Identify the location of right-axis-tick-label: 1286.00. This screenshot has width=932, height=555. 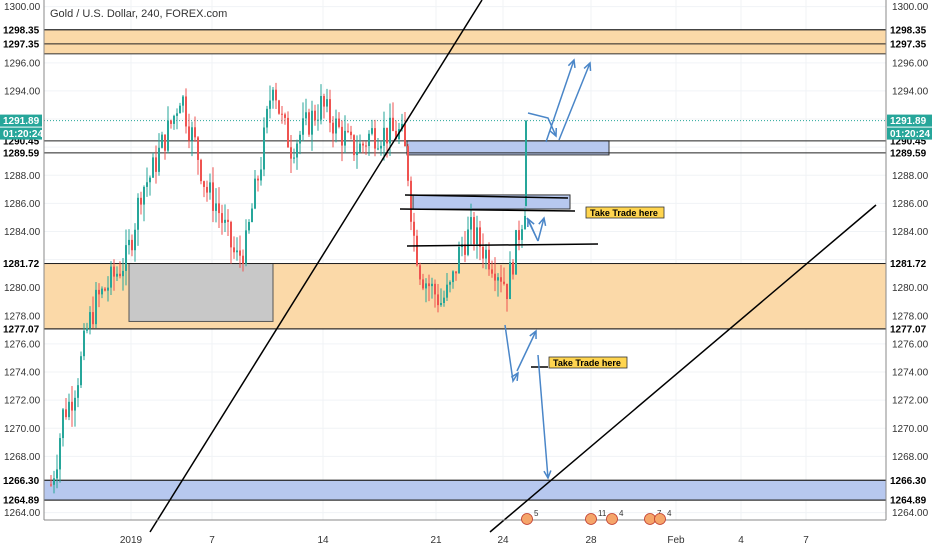
(910, 204).